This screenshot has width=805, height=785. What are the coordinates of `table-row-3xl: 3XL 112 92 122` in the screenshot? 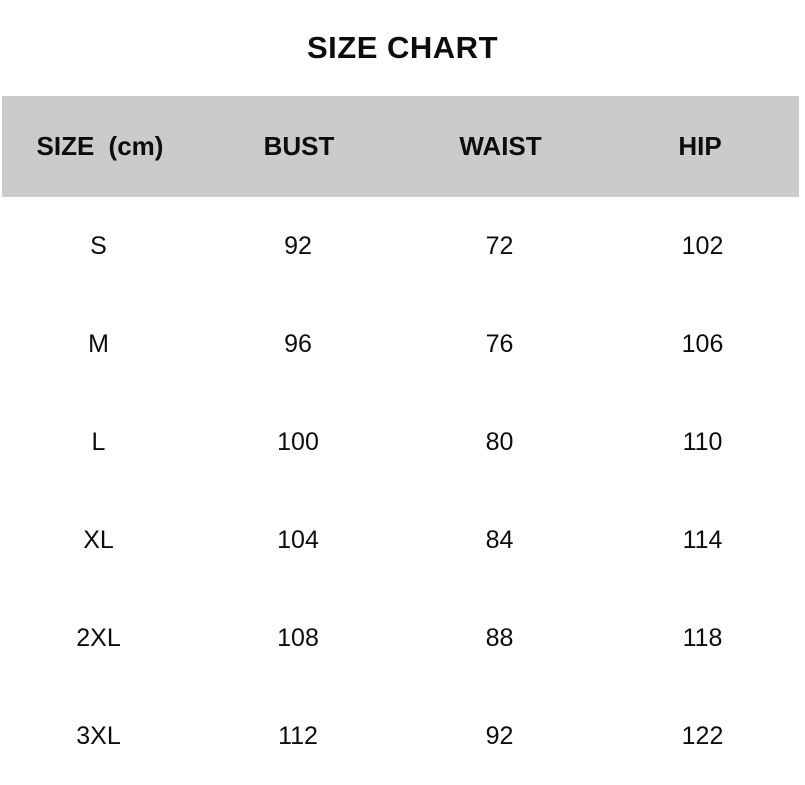 It's located at (402, 736).